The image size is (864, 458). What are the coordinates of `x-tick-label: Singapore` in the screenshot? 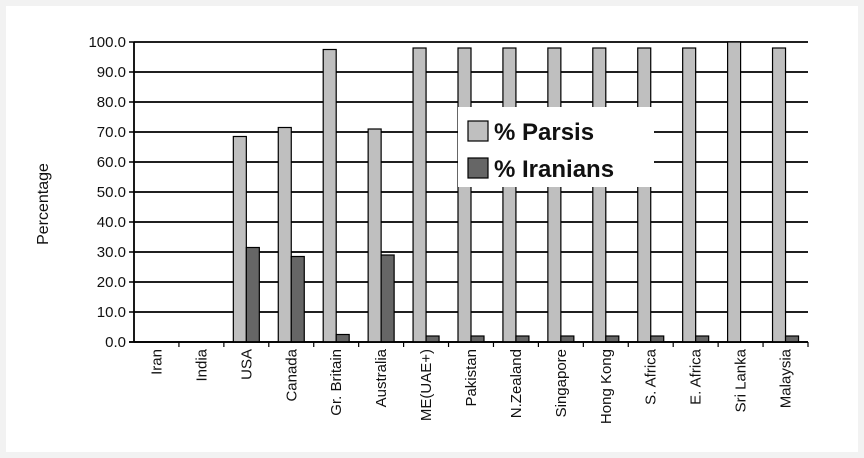 It's located at (561, 383).